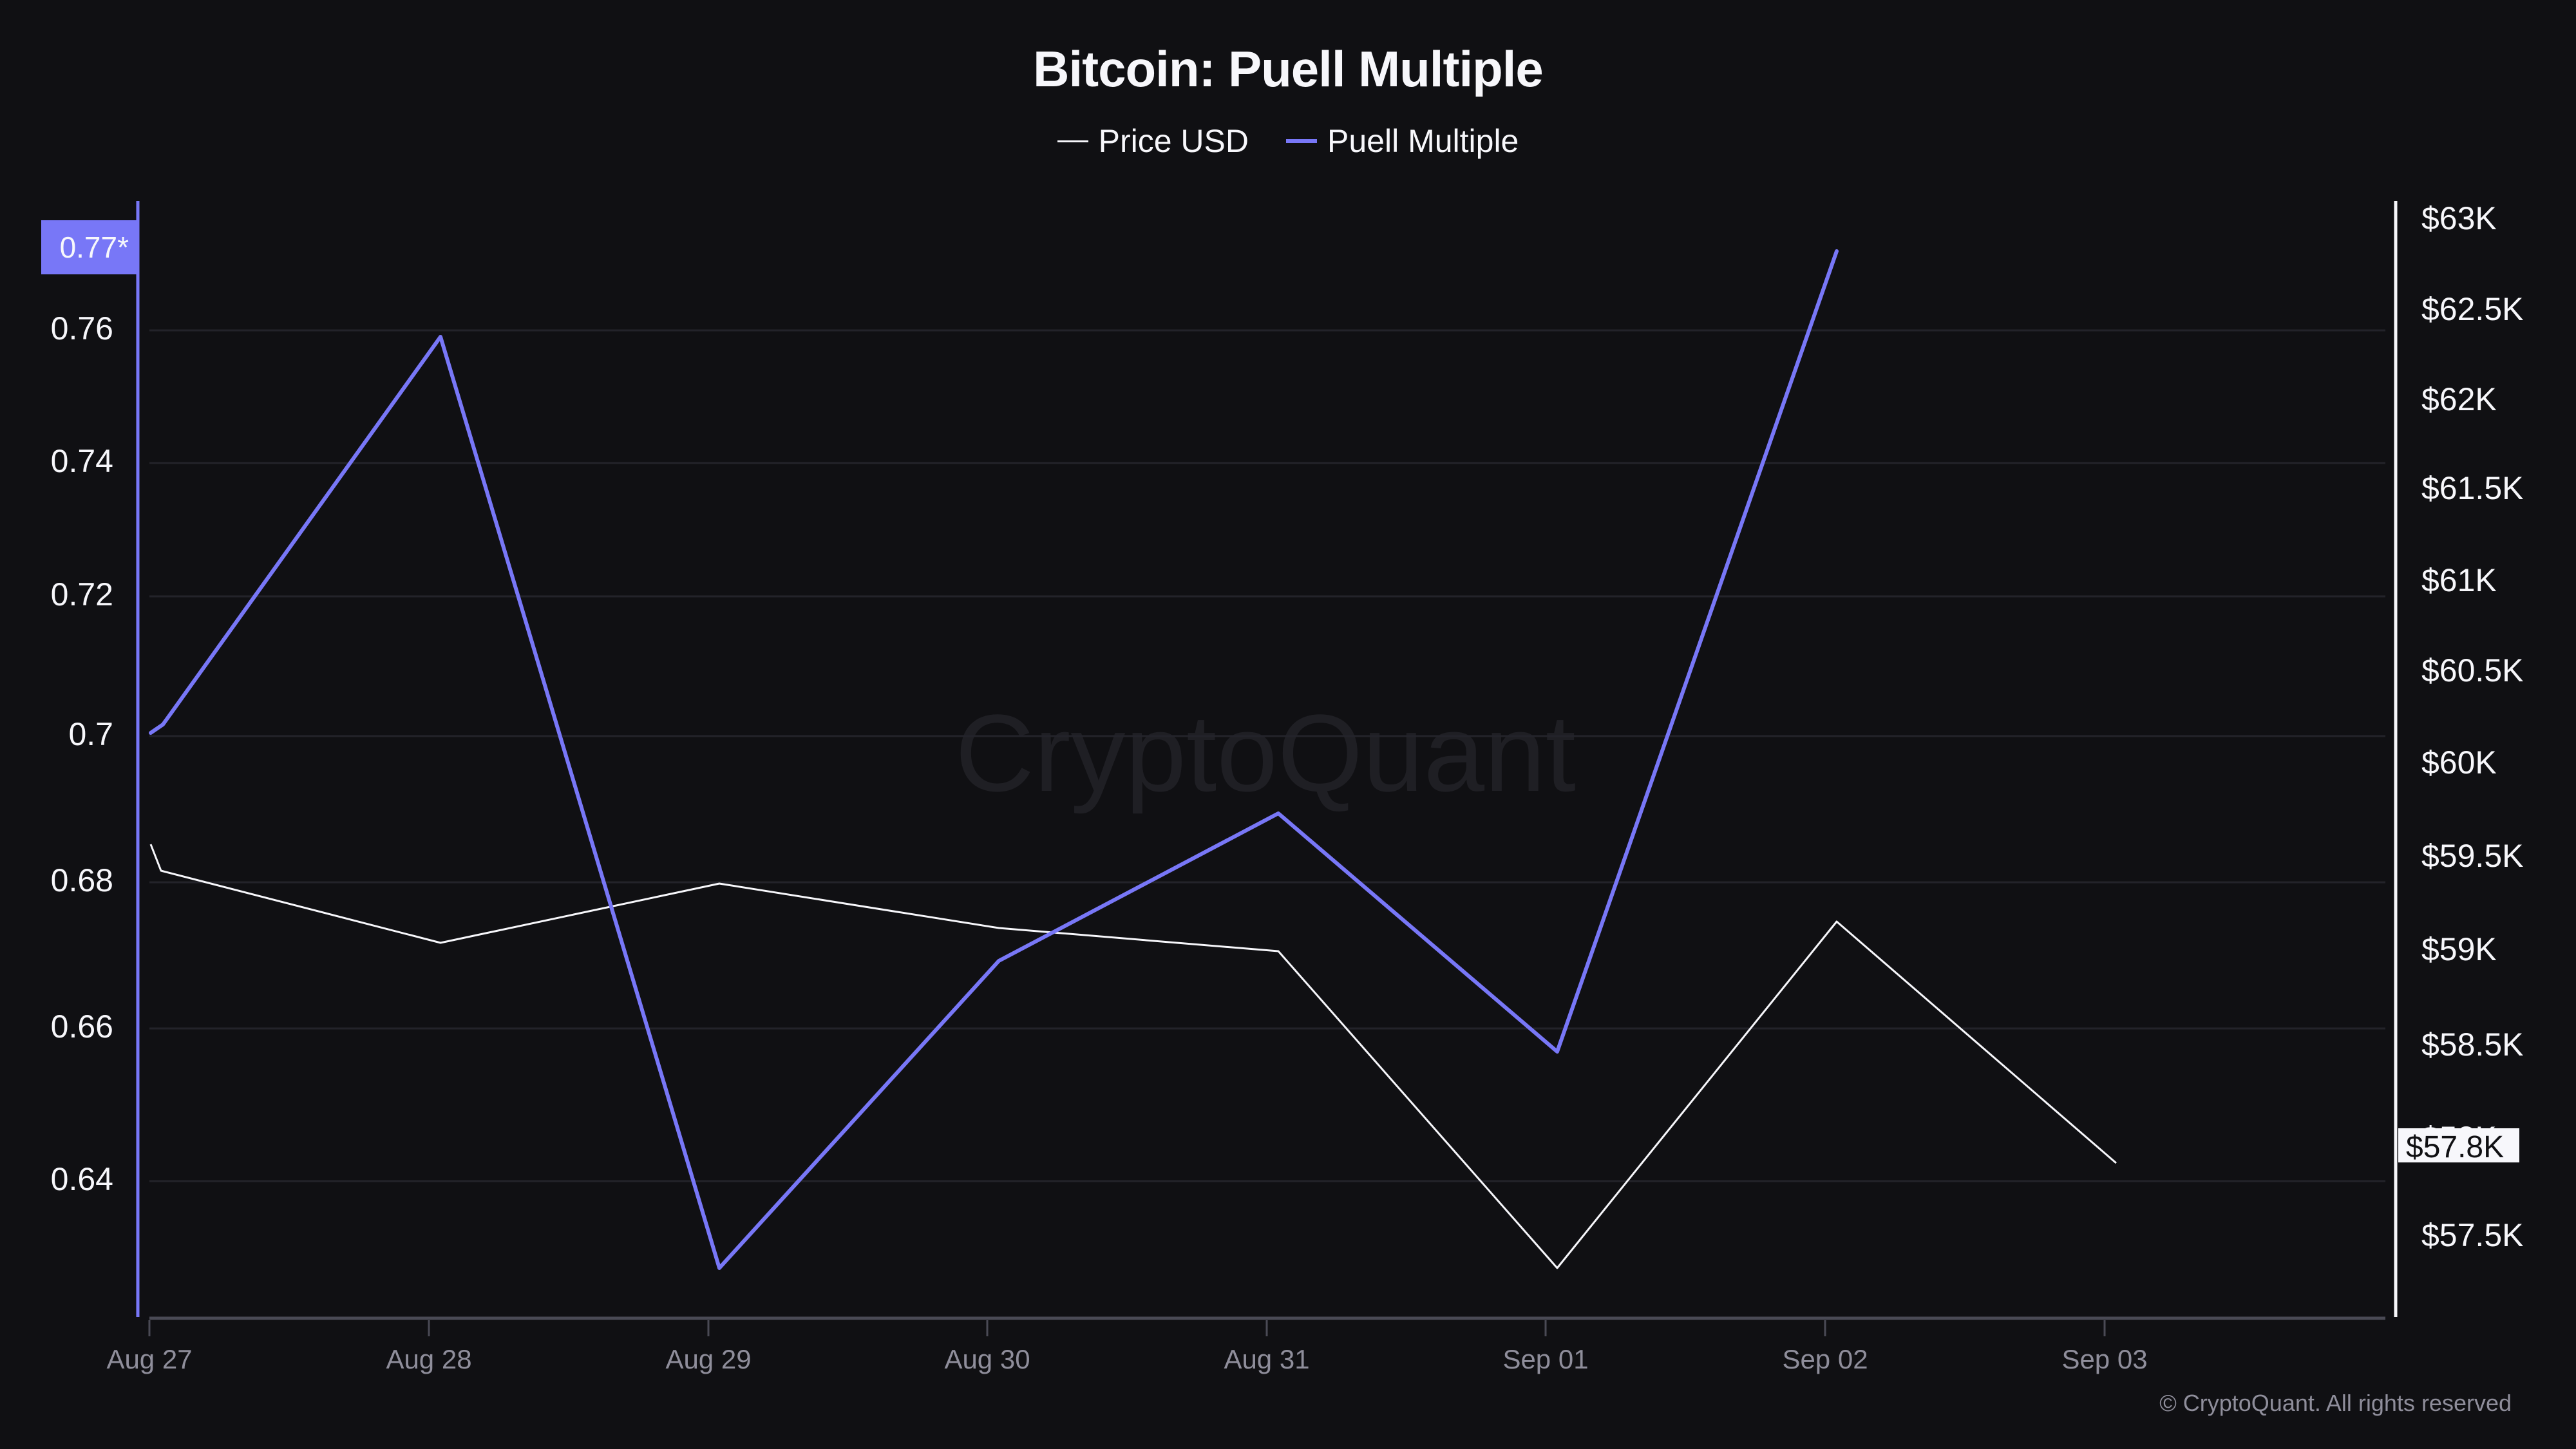 The height and width of the screenshot is (1449, 2576). What do you see at coordinates (2472, 1235) in the screenshot?
I see `right-tick: $57.5K` at bounding box center [2472, 1235].